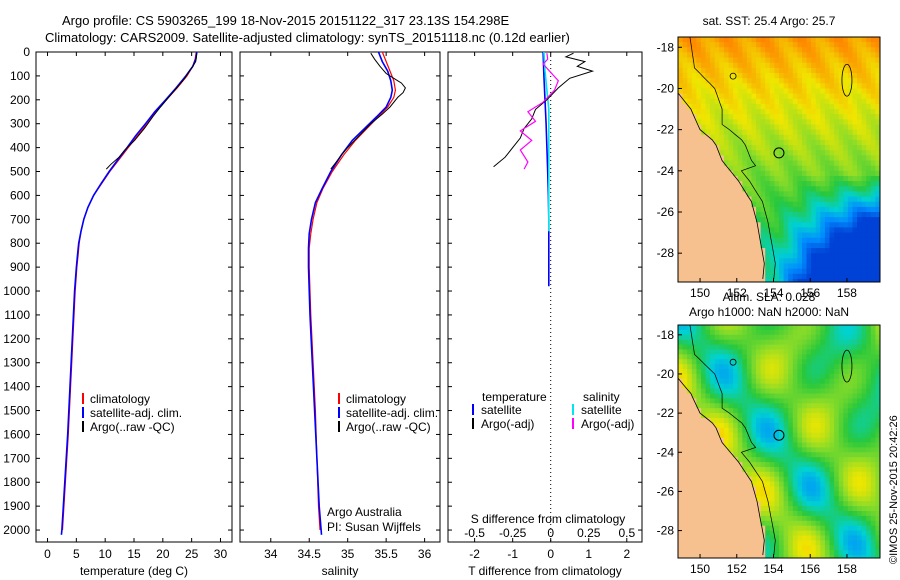 Image resolution: width=900 pixels, height=580 pixels. I want to click on top-axis-label: S difference from climatology, so click(548, 519).